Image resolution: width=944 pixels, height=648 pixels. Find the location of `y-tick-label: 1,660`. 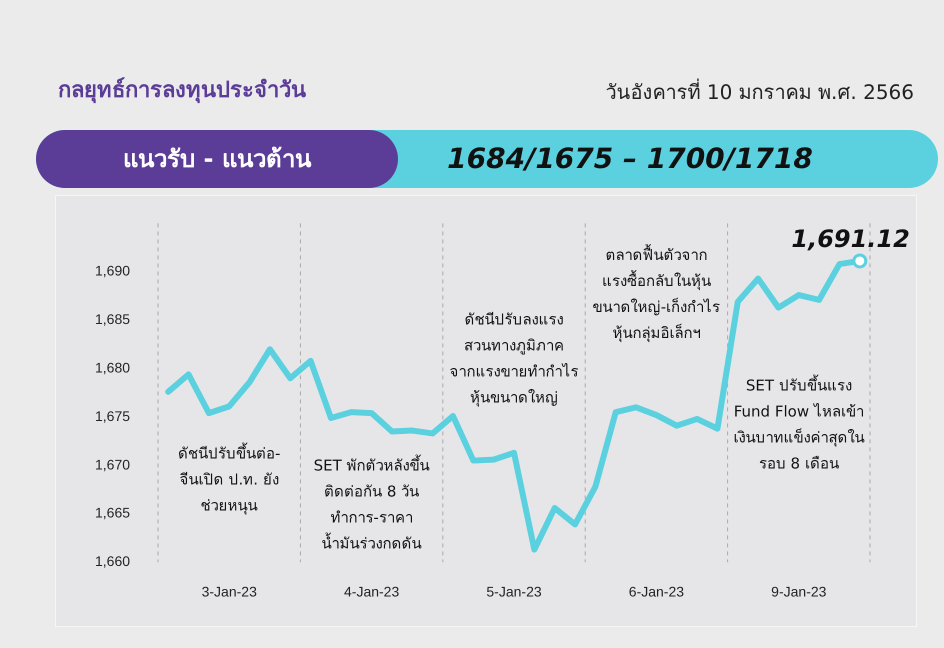

y-tick-label: 1,660 is located at coordinates (112, 561).